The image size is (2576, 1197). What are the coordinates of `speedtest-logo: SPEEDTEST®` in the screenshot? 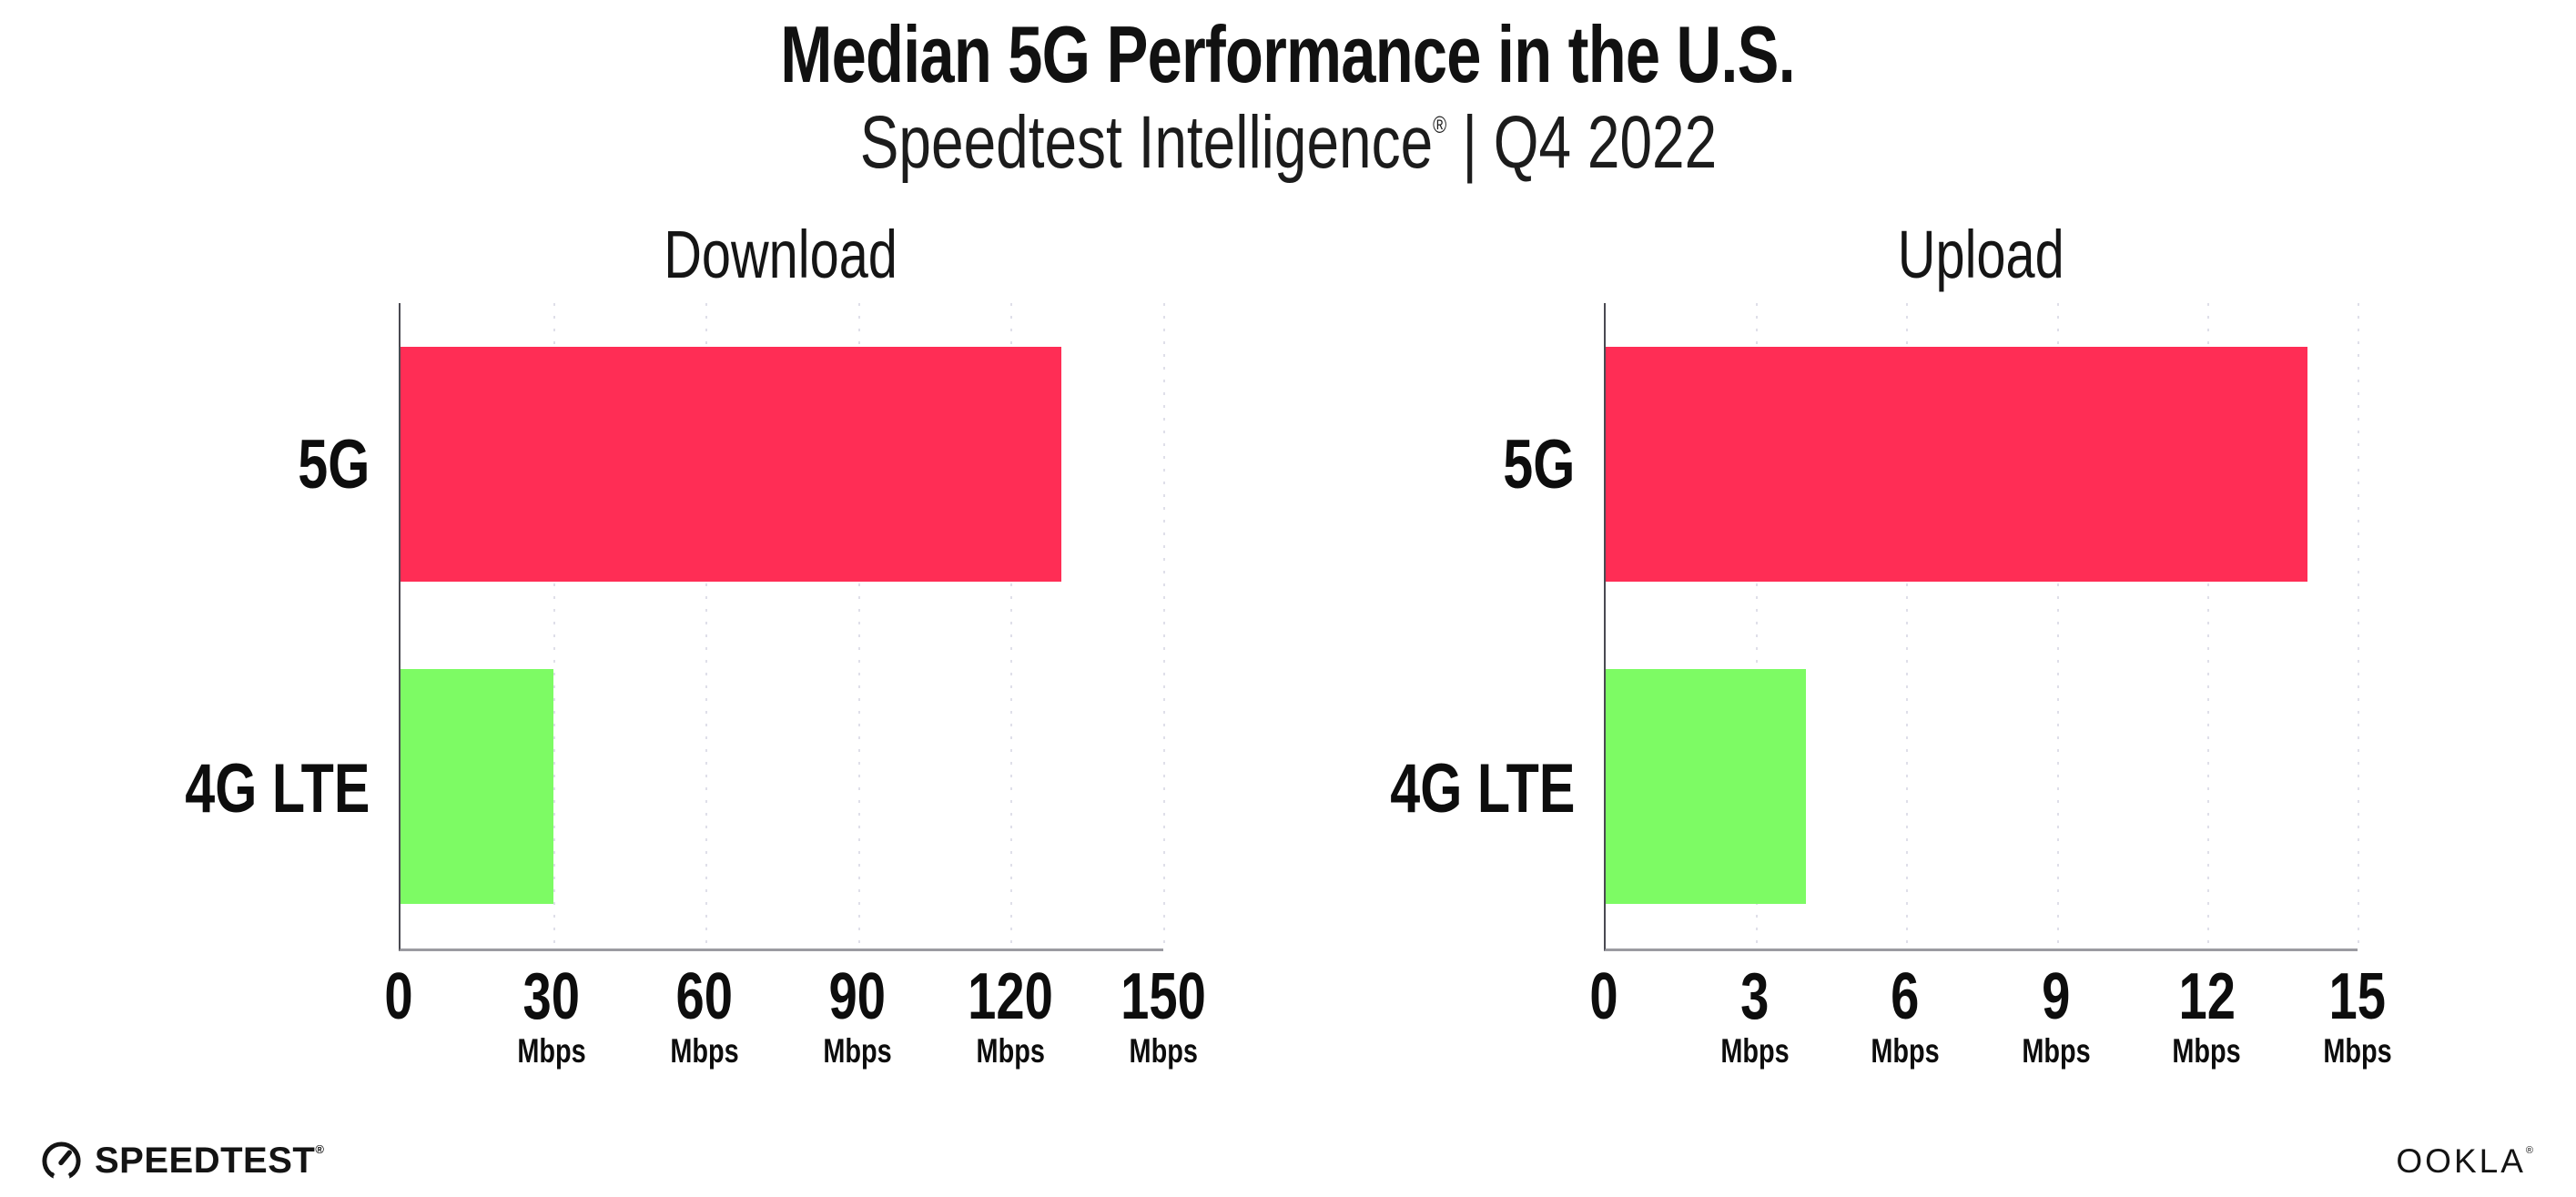 It's located at (182, 1161).